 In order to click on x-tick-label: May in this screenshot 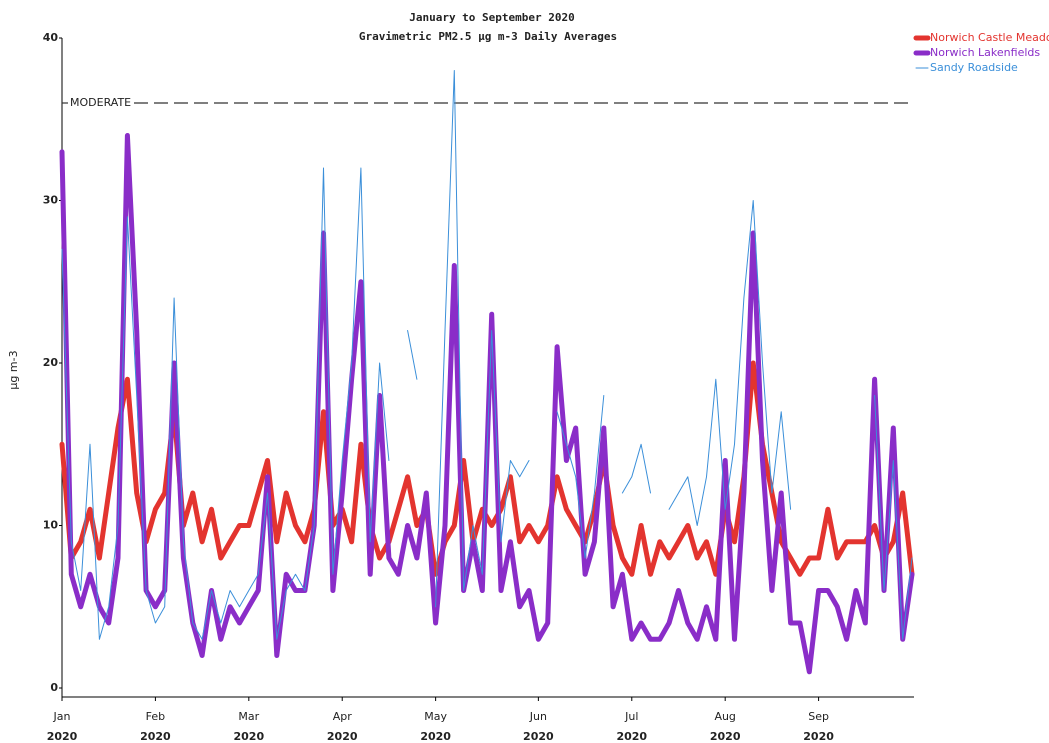, I will do `click(435, 716)`.